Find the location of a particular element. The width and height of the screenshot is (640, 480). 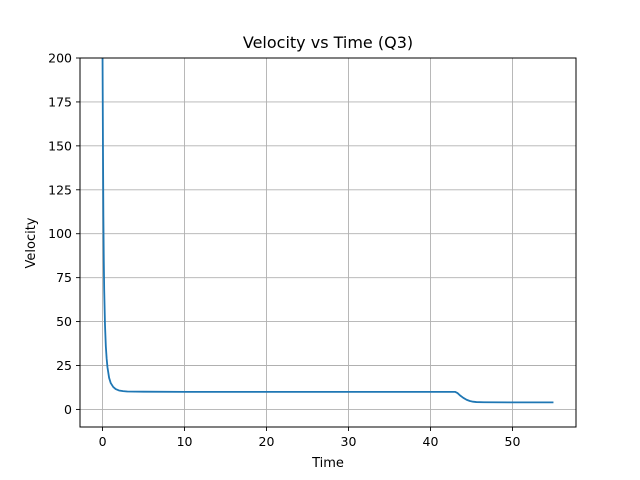

y-tick-label: 50 is located at coordinates (64, 321).